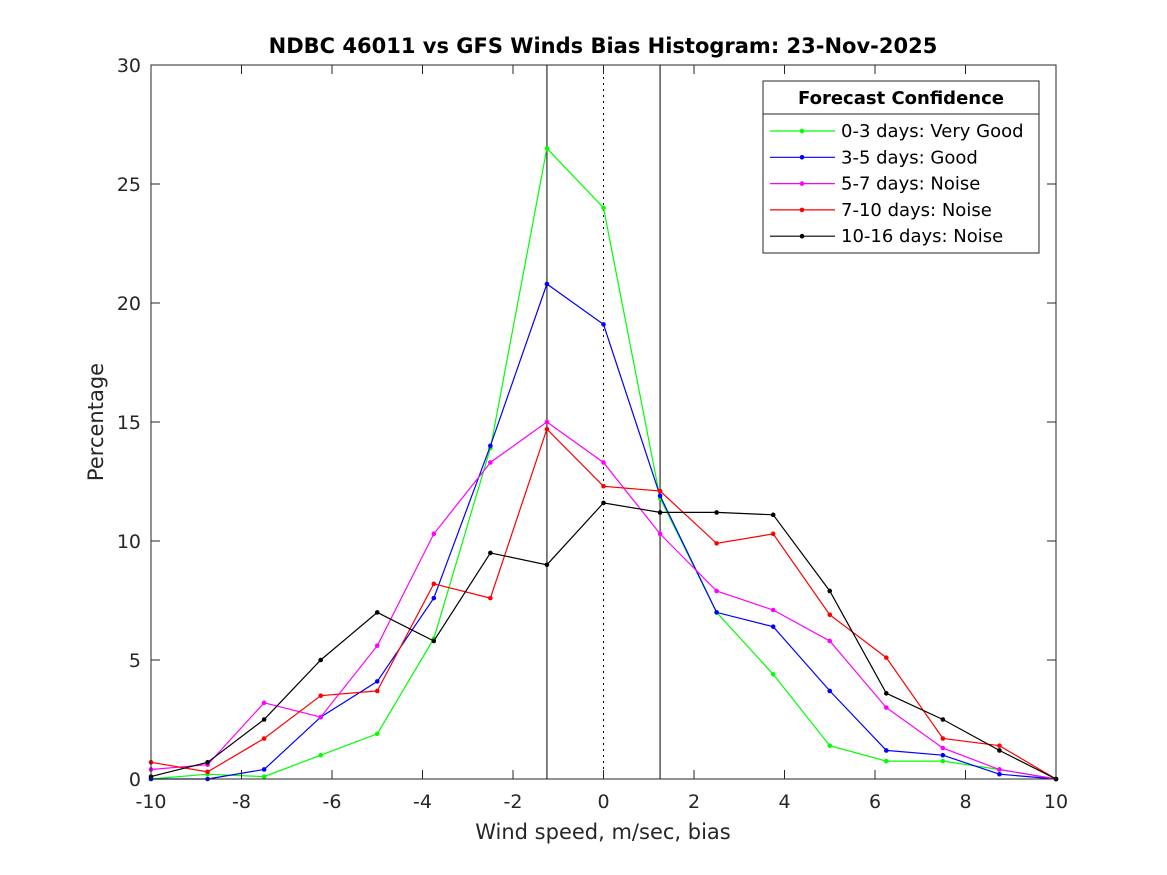  I want to click on y-tick-label: 20, so click(129, 304).